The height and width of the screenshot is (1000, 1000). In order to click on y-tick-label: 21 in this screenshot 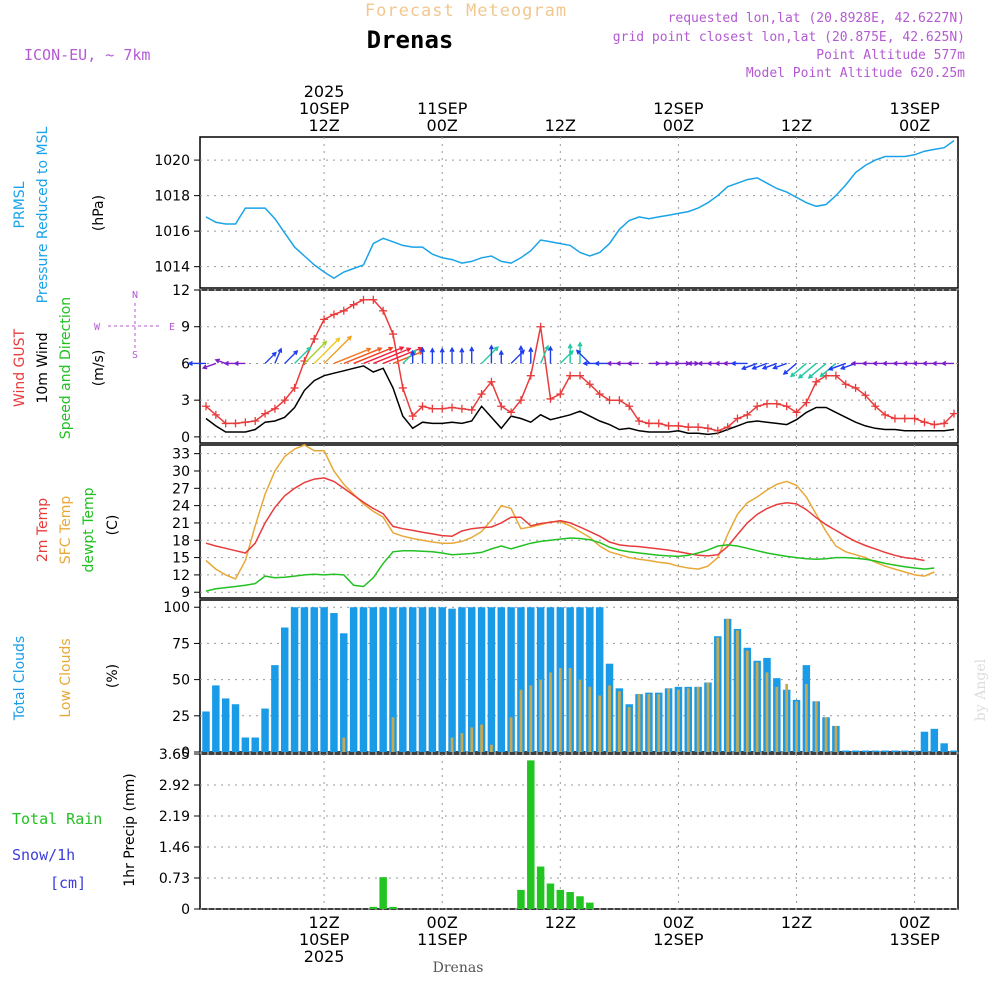, I will do `click(181, 524)`.